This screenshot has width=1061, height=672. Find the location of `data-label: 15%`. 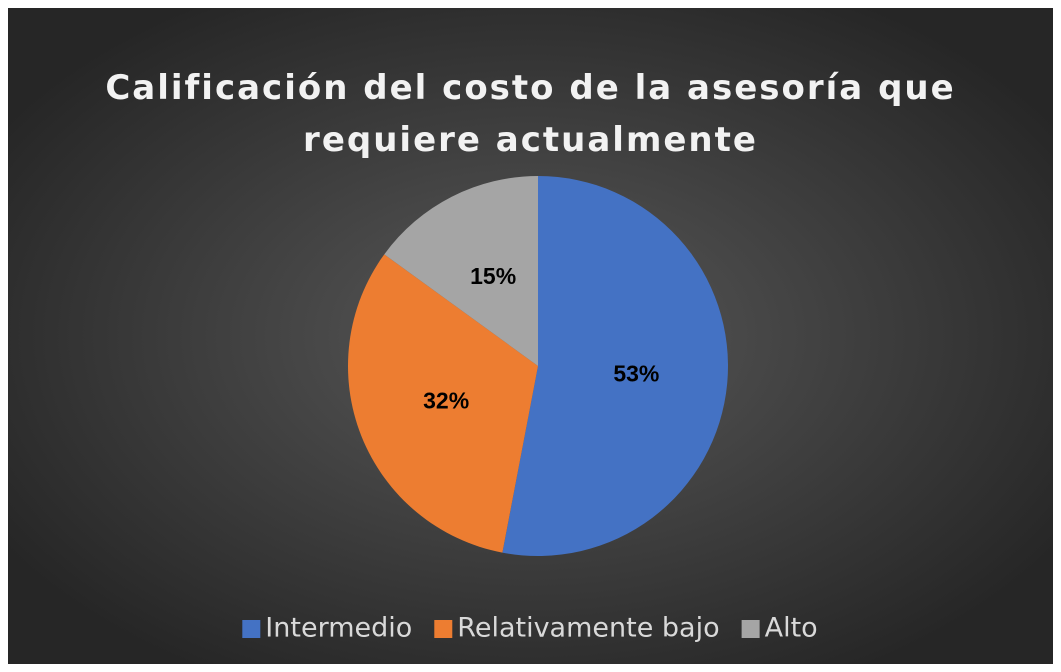

data-label: 15% is located at coordinates (493, 276).